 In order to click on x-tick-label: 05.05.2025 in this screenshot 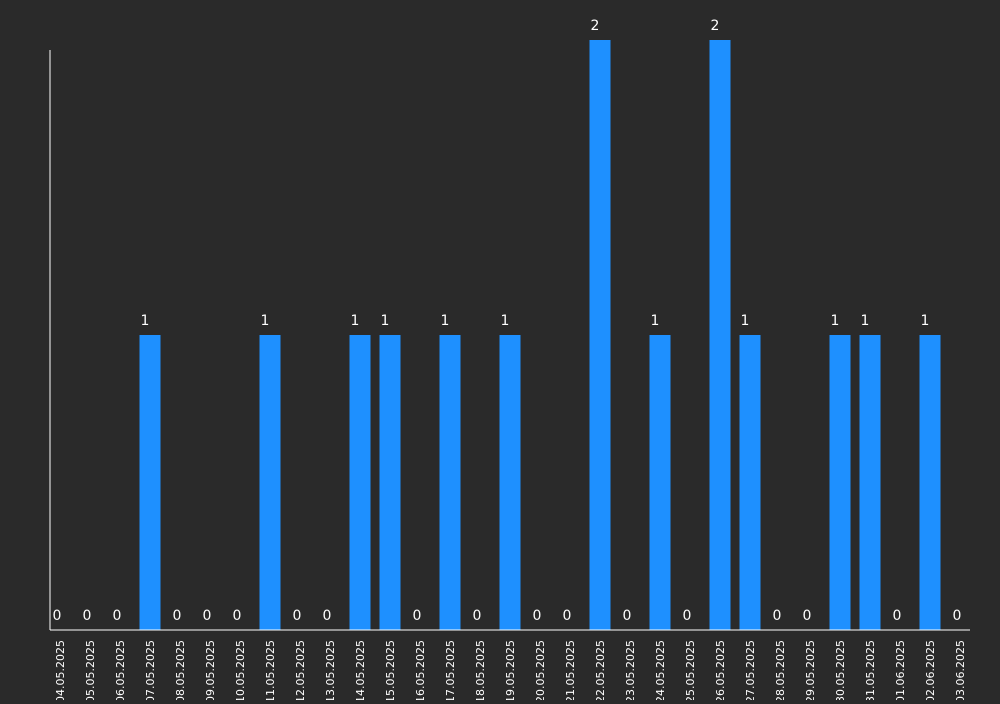, I will do `click(90, 670)`.